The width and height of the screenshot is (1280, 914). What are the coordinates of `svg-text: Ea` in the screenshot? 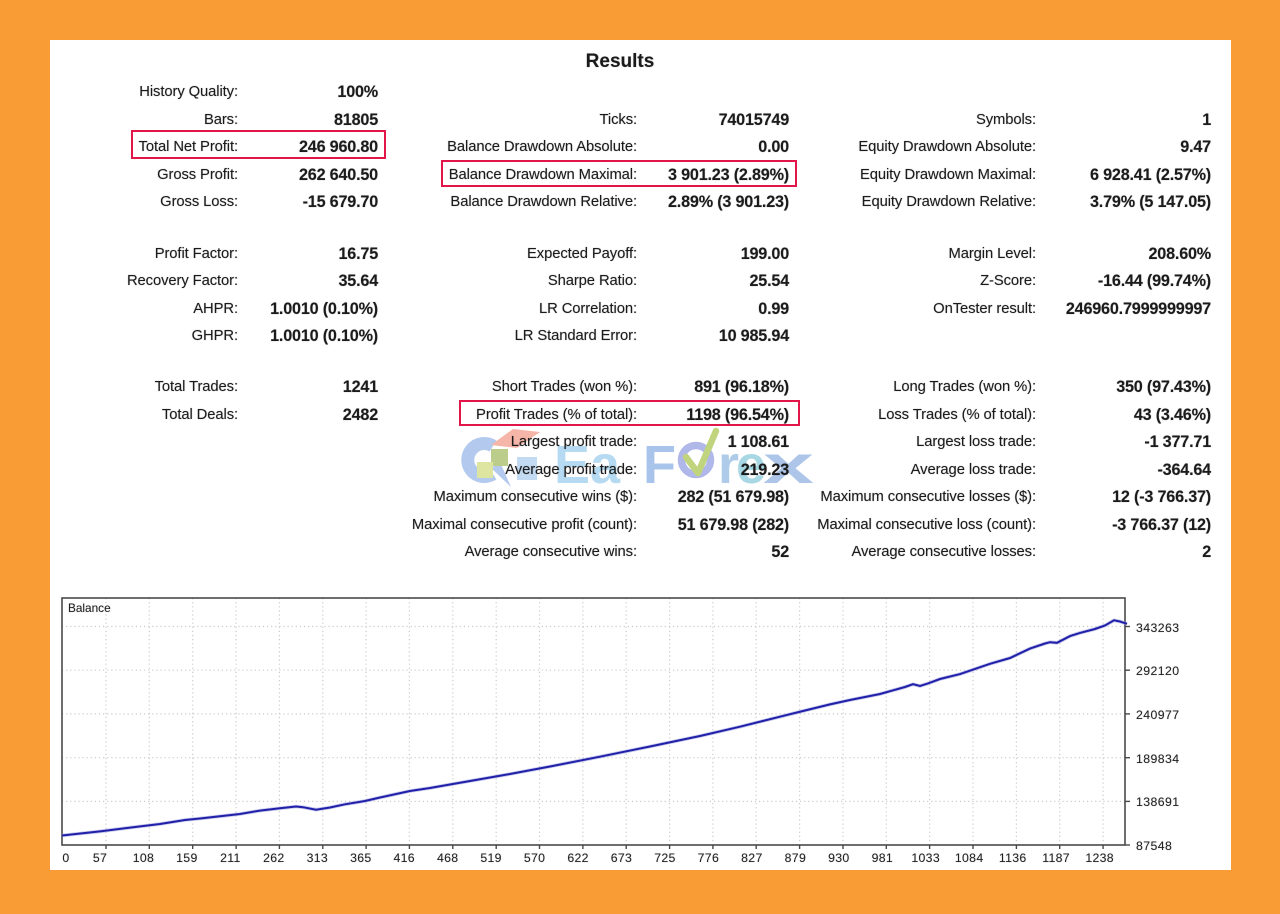 It's located at (587, 465).